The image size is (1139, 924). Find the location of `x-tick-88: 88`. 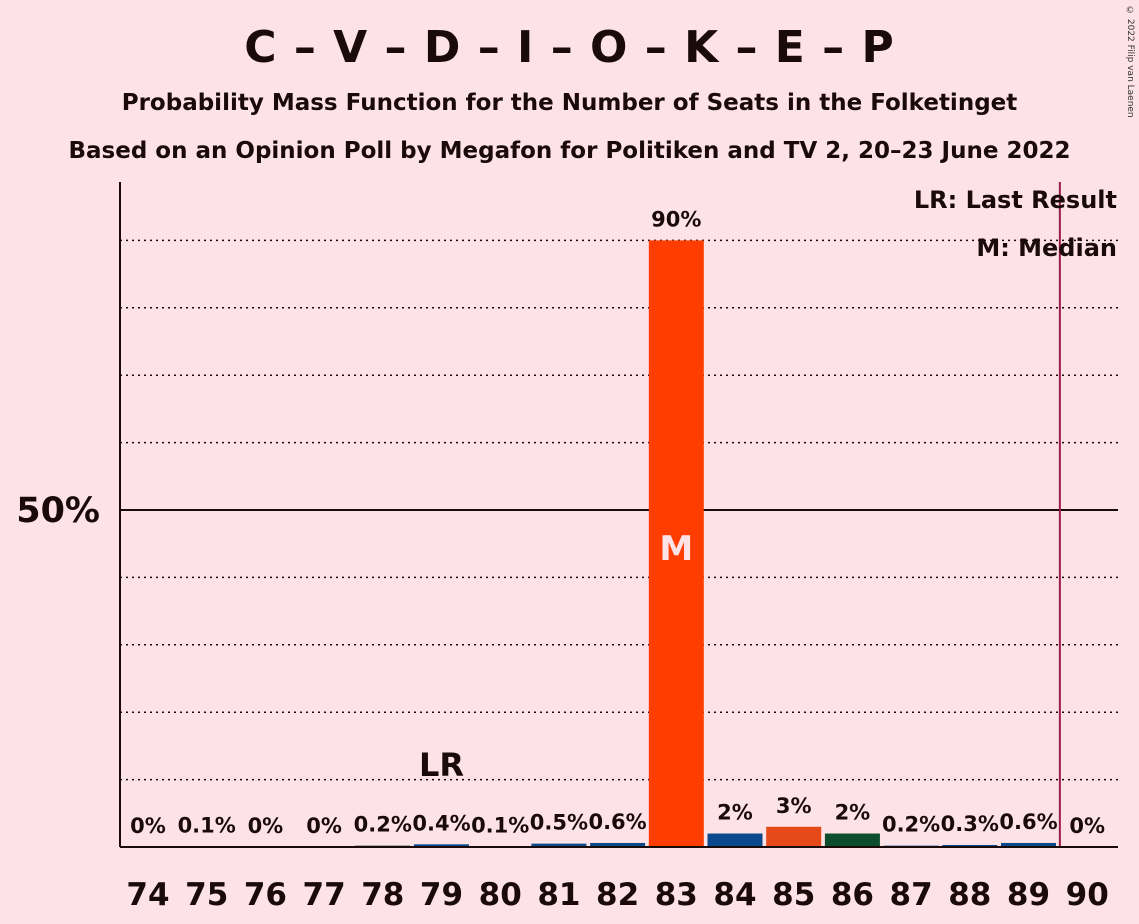

x-tick-88: 88 is located at coordinates (969, 895).